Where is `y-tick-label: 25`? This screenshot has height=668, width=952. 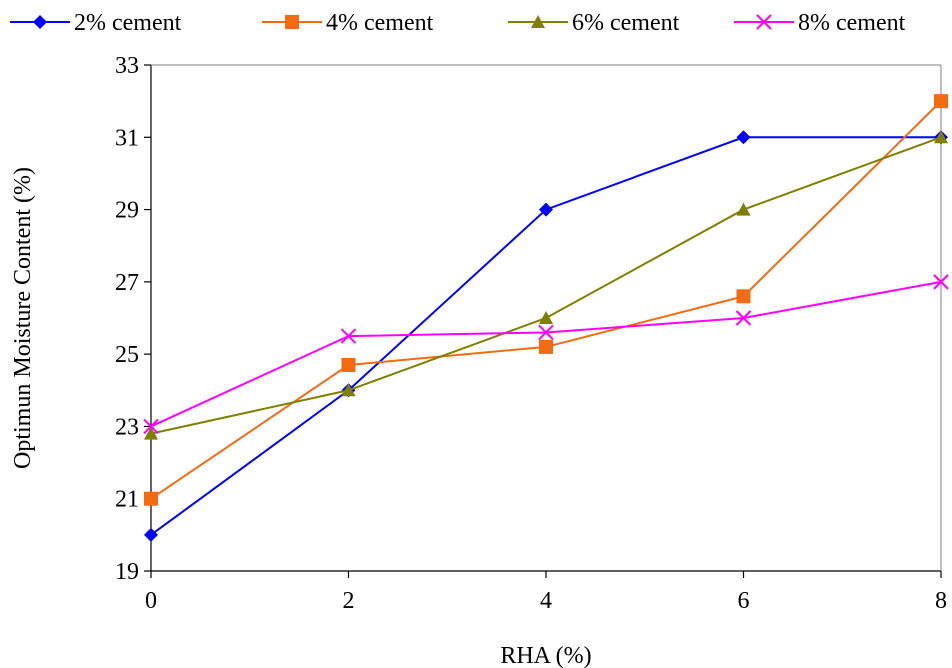 y-tick-label: 25 is located at coordinates (127, 355).